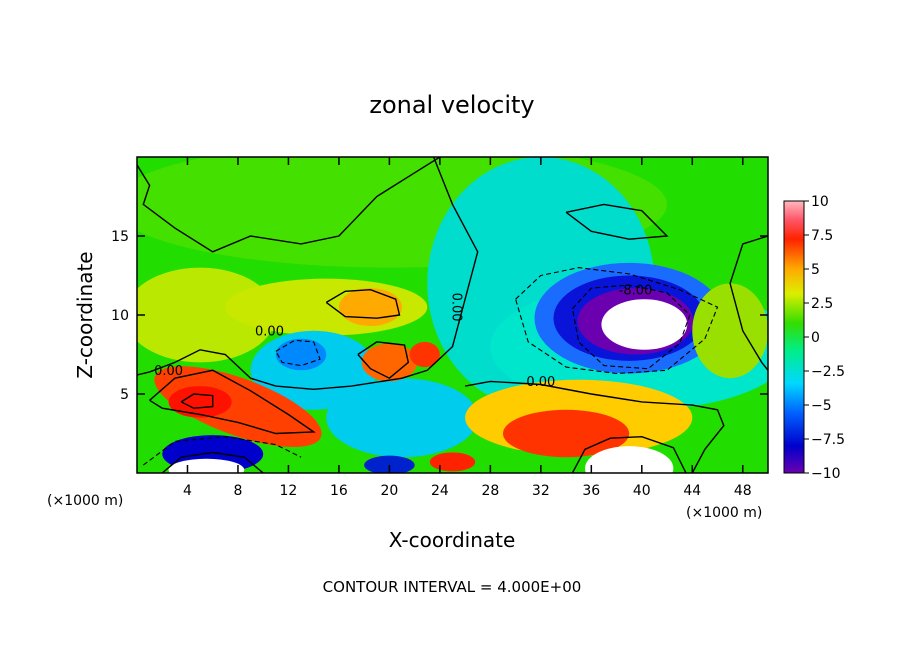 Image resolution: width=904 pixels, height=654 pixels. What do you see at coordinates (452, 462) in the screenshot?
I see `field-region-bottom-red-left` at bounding box center [452, 462].